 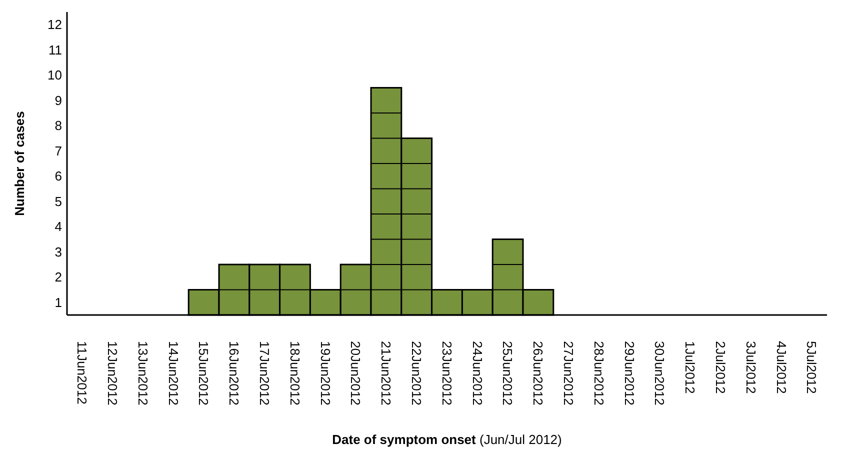 I want to click on x-tick-label: 22Jun2012, so click(x=416, y=373).